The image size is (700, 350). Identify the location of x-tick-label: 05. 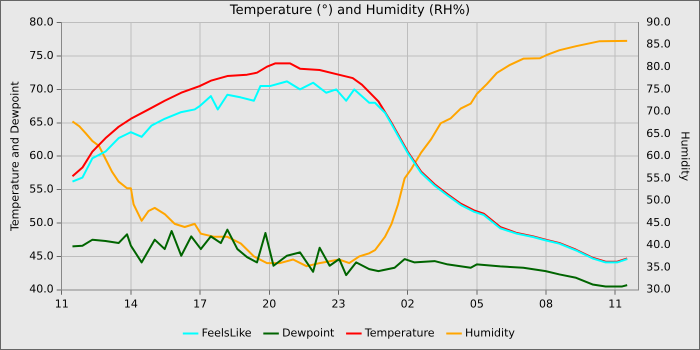
(477, 303).